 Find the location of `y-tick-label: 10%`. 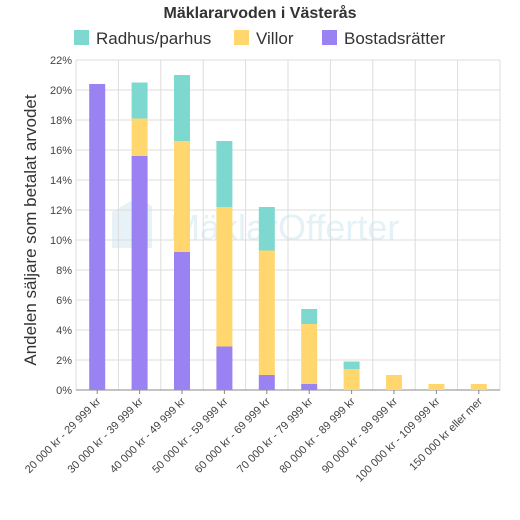

y-tick-label: 10% is located at coordinates (61, 241).